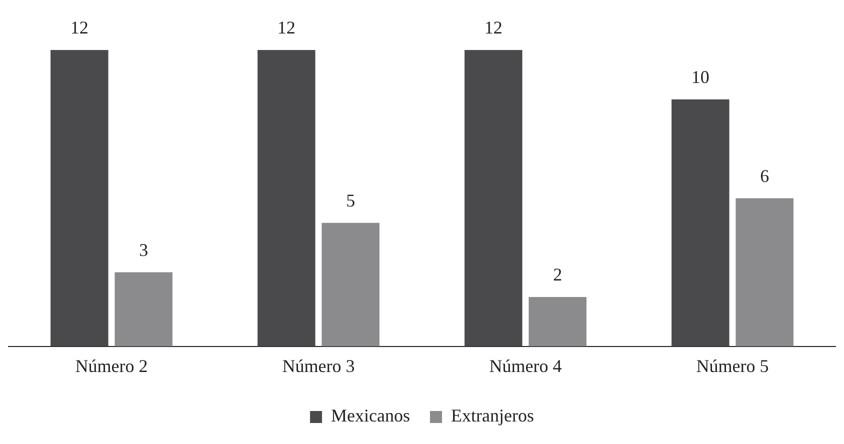  Describe the element at coordinates (557, 274) in the screenshot. I see `data-label: 2` at that location.